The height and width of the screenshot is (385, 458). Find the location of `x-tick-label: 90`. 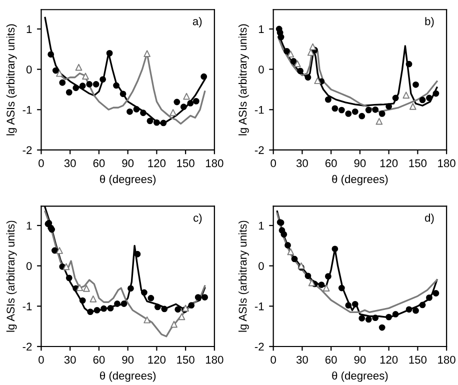

x-tick-label: 90 is located at coordinates (360, 163).